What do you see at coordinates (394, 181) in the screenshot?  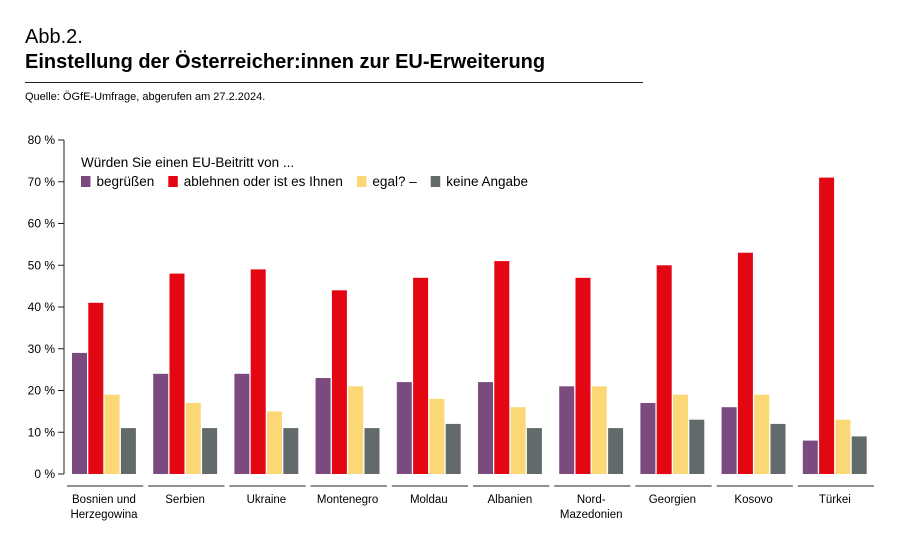 I see `legend-label-3: egal? –` at bounding box center [394, 181].